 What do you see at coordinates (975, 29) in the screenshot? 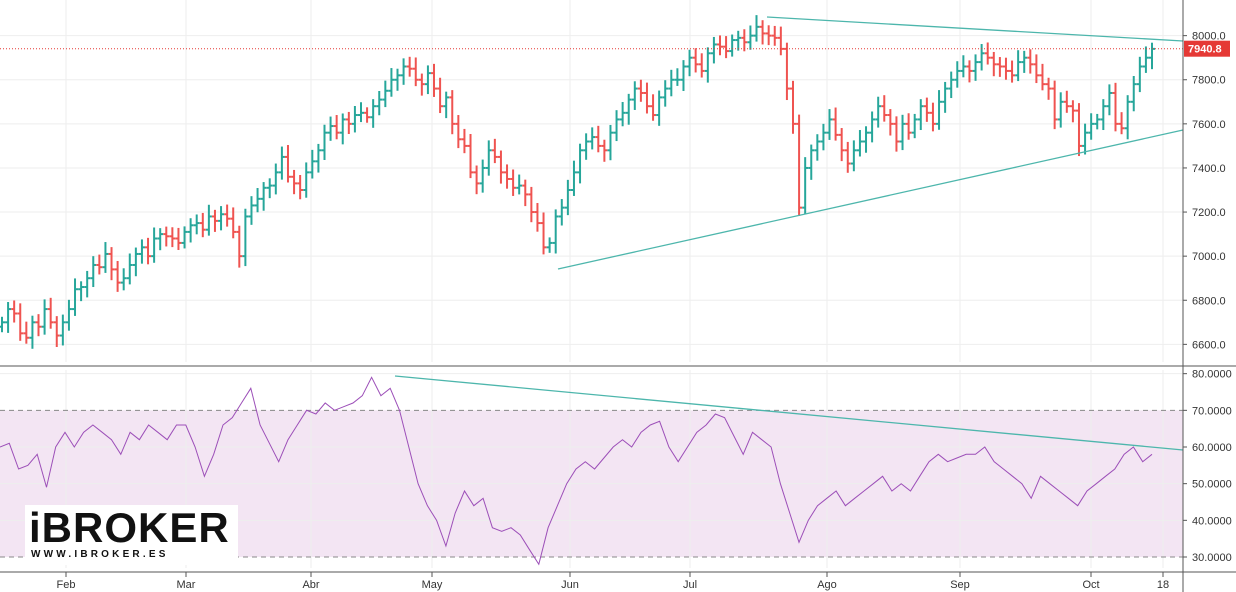
I see `price-resistance-trendline` at bounding box center [975, 29].